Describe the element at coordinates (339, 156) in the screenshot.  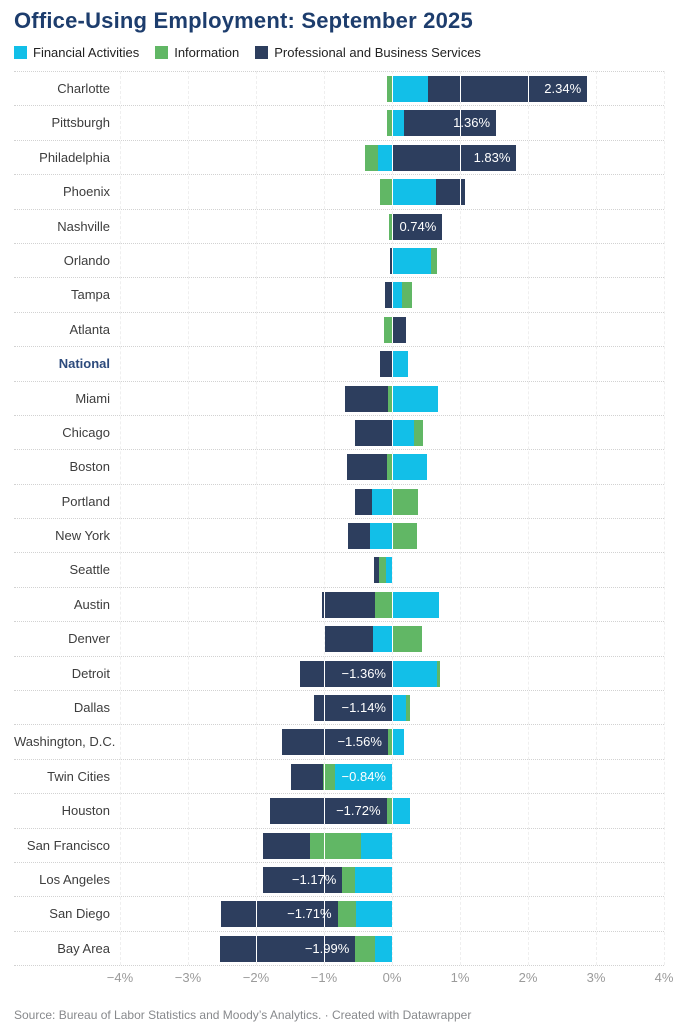
I see `bar-row: Philadelphia 1.83%` at that location.